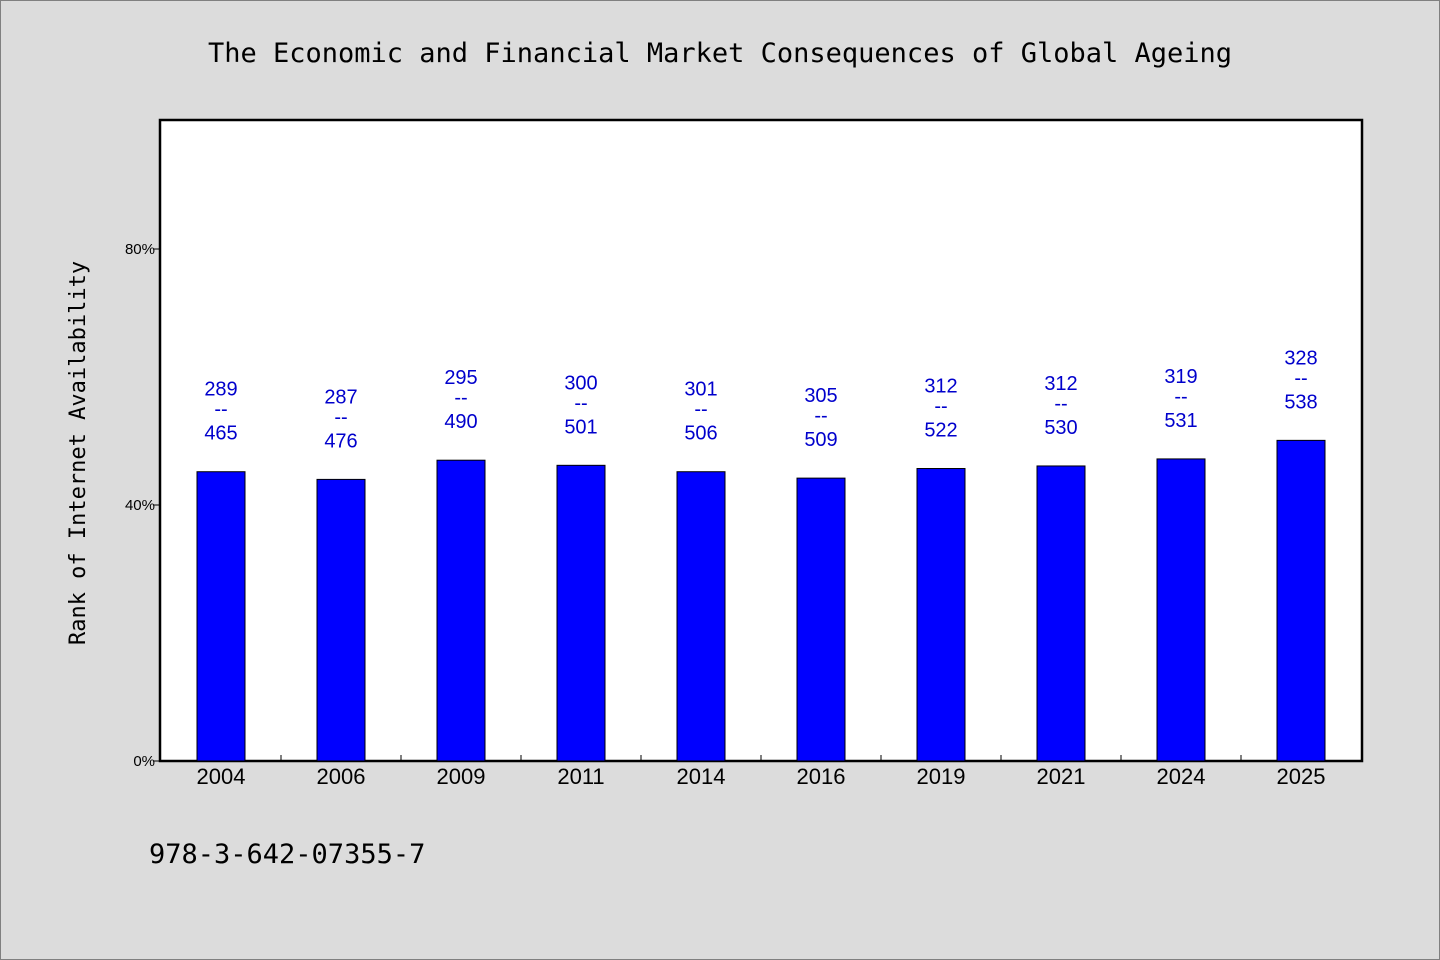 This screenshot has width=1440, height=960. I want to click on data-label-bottom: 465, so click(220, 434).